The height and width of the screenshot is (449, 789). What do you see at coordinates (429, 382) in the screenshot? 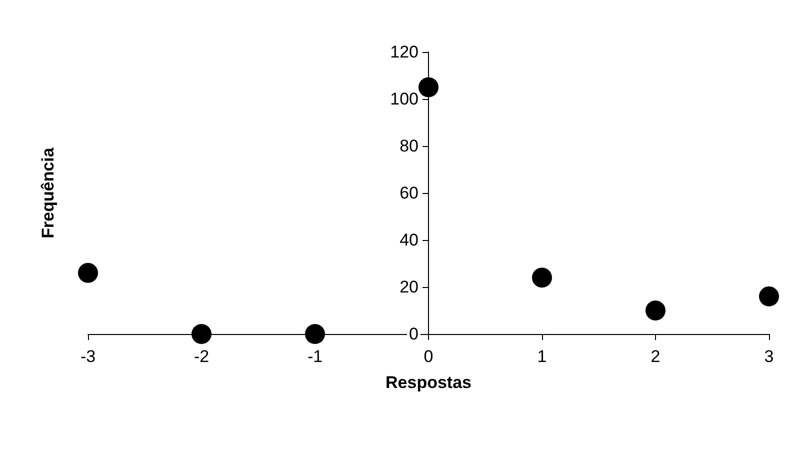
I see `x-axis-title: Respostas` at bounding box center [429, 382].